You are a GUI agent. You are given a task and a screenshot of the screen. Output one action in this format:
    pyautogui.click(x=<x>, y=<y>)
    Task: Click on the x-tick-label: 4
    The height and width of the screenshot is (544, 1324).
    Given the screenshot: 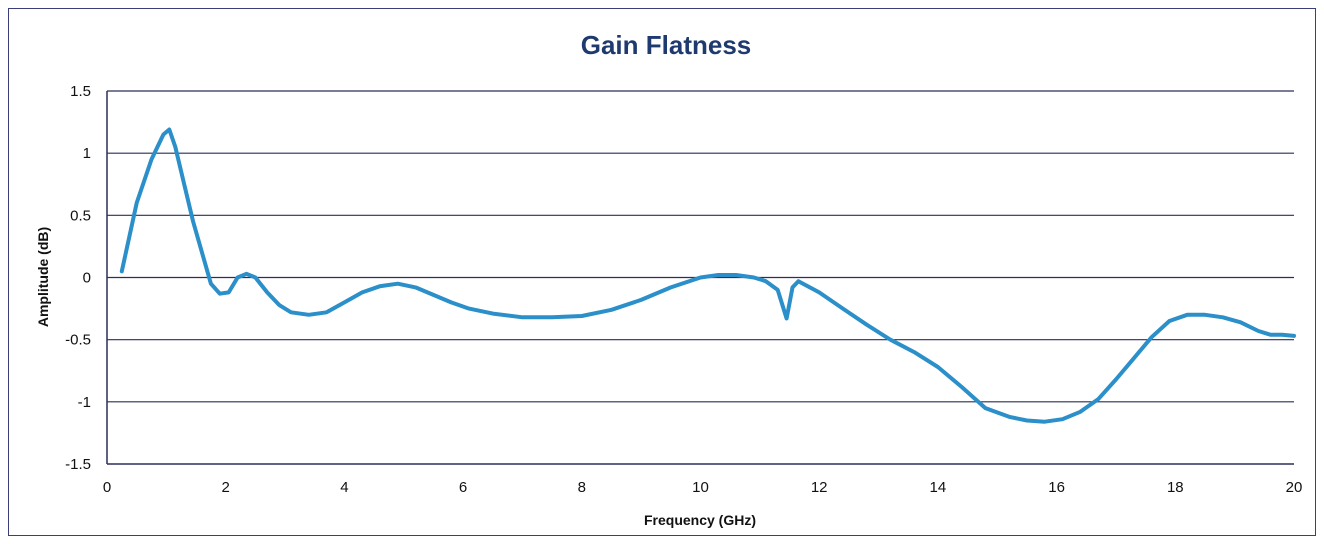 What is the action you would take?
    pyautogui.click(x=344, y=487)
    